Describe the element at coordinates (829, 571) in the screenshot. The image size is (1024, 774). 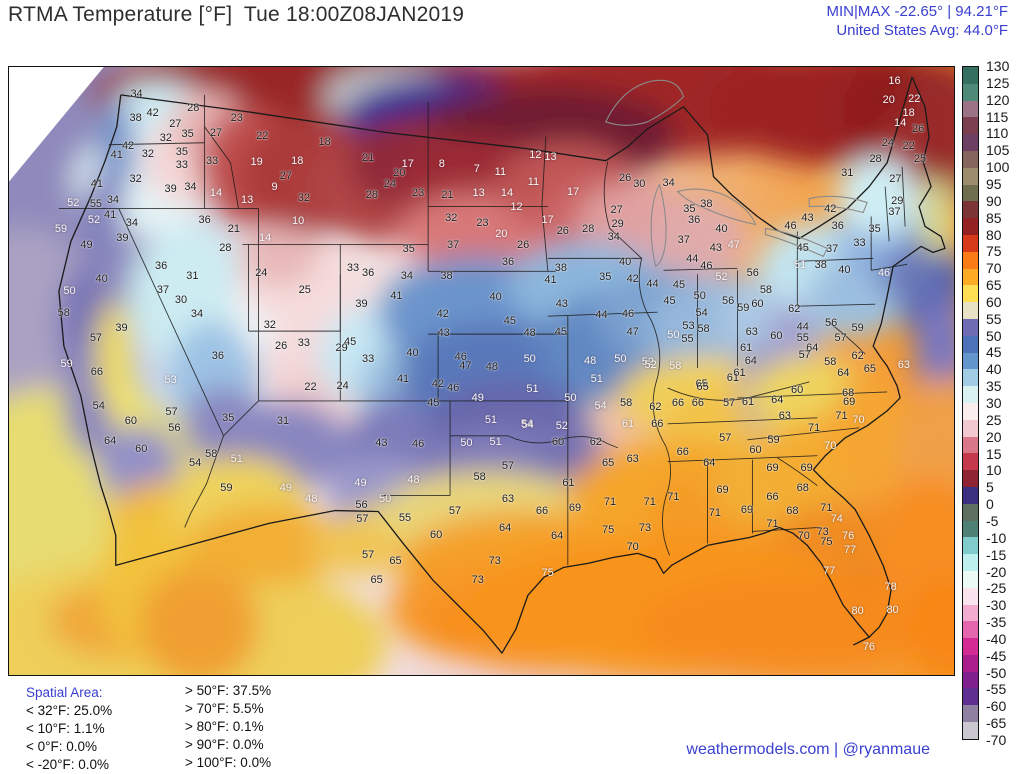
I see `temperature-value-label: 77` at that location.